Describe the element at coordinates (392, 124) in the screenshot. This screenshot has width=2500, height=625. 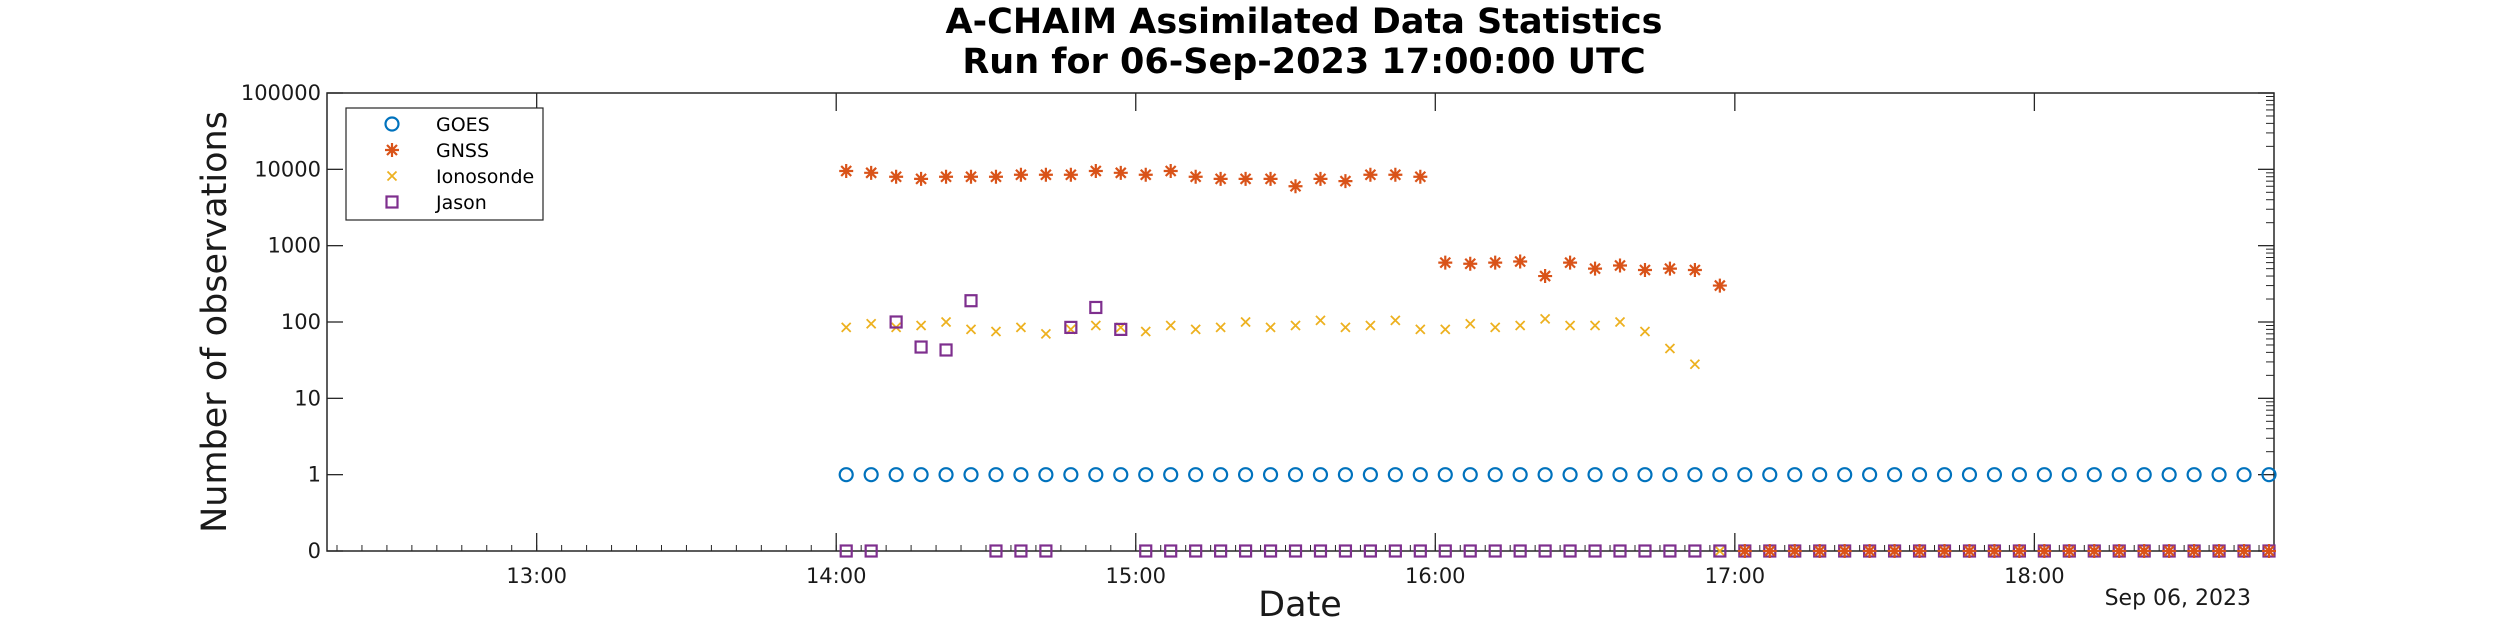
I see `legend-marker-goes` at that location.